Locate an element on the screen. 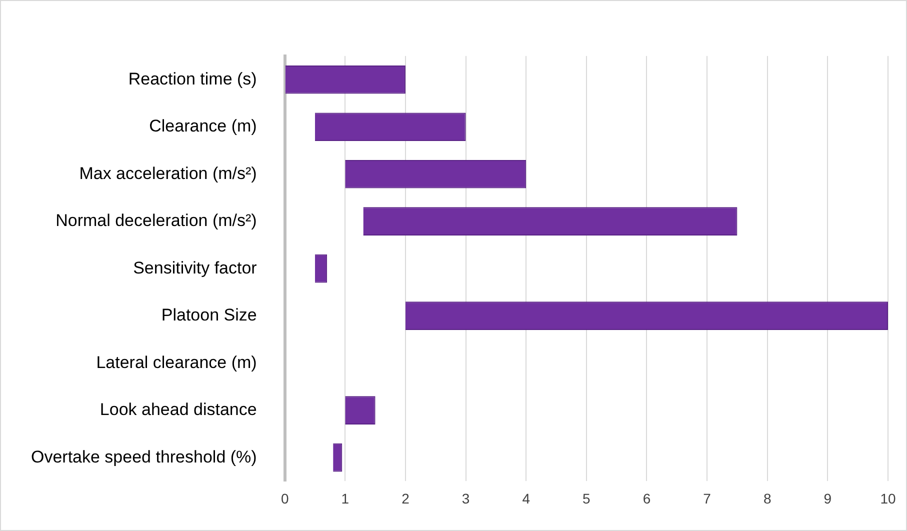 This screenshot has height=531, width=907. x-tick-label: 5 is located at coordinates (586, 498).